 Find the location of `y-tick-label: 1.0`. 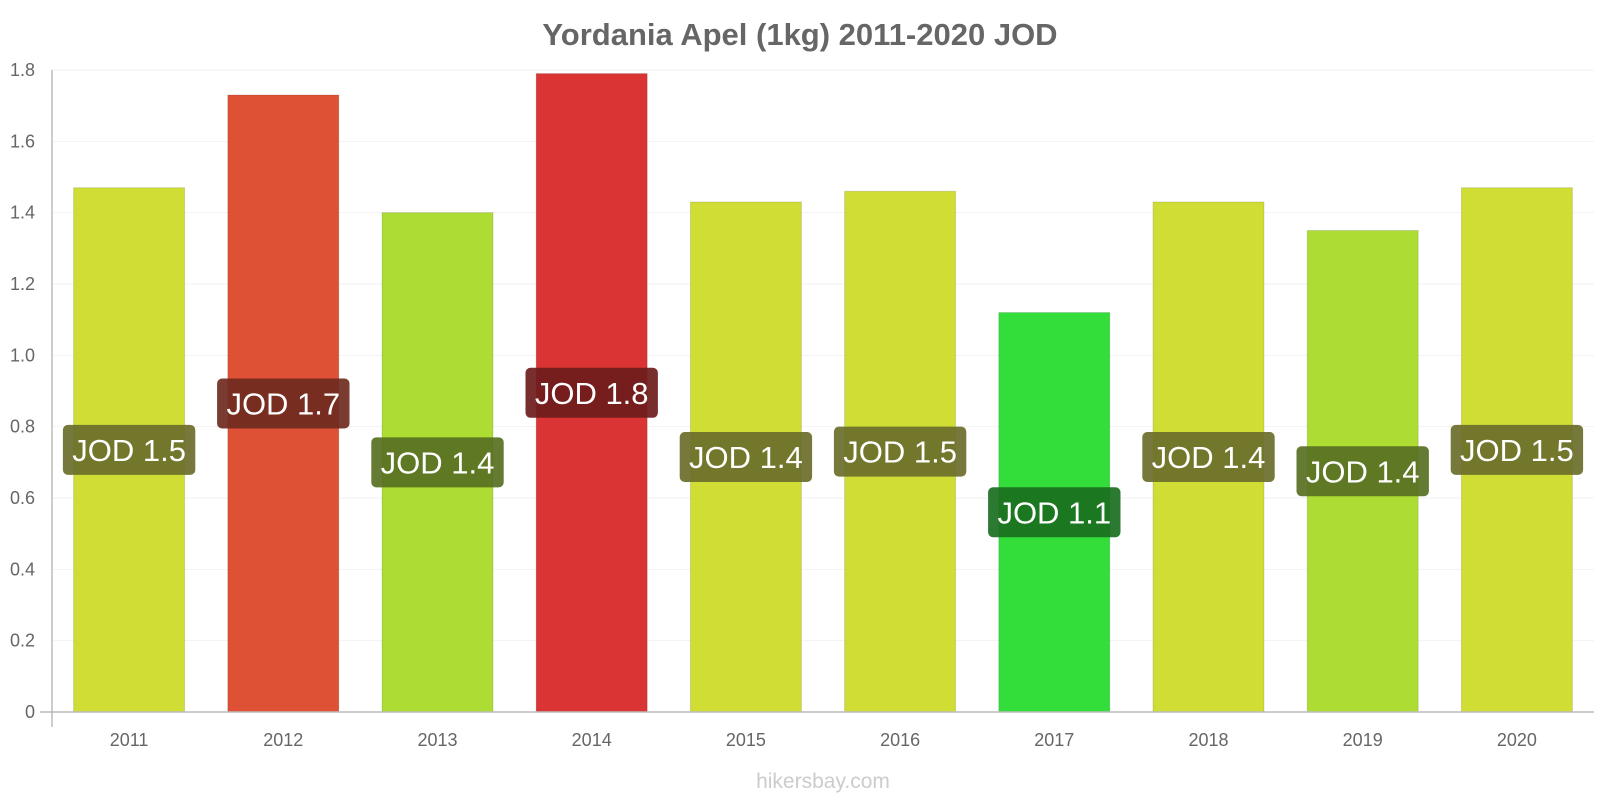

y-tick-label: 1.0 is located at coordinates (22, 355).